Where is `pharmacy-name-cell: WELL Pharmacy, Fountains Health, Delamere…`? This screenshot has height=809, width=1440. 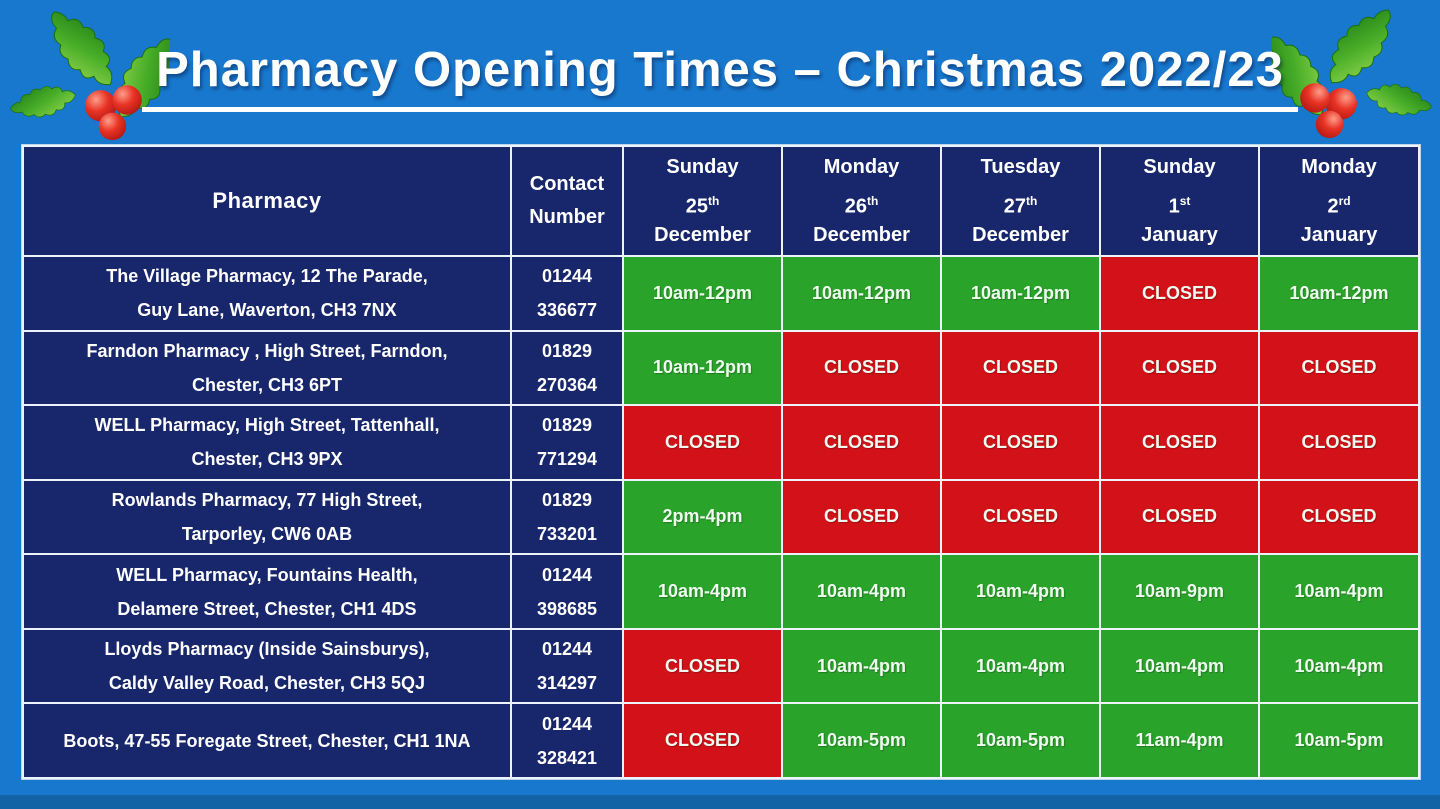
pharmacy-name-cell: WELL Pharmacy, Fountains Health, Delamere… is located at coordinates (267, 591).